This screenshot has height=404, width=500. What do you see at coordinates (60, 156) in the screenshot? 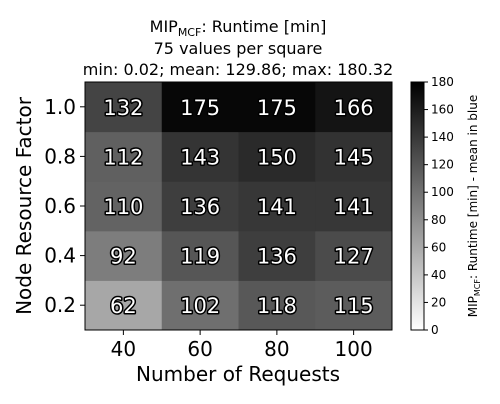
I see `y-tick-label: 0.8` at bounding box center [60, 156].